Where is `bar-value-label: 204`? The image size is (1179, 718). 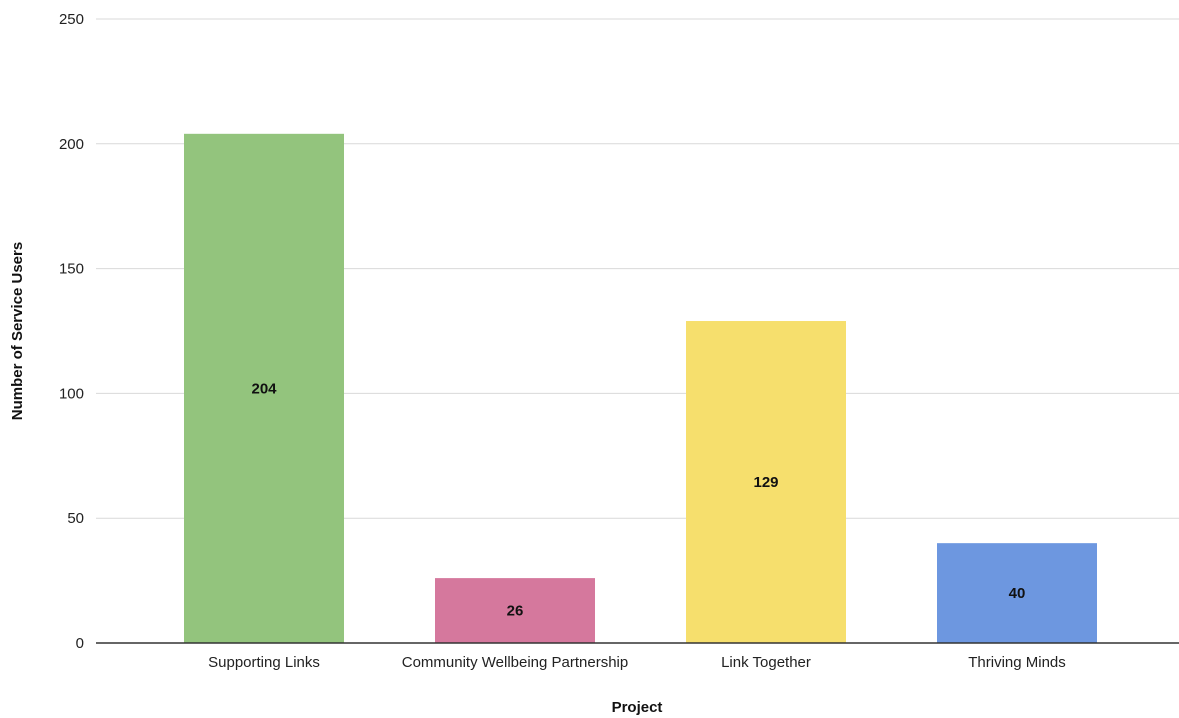
bar-value-label: 204 is located at coordinates (264, 388).